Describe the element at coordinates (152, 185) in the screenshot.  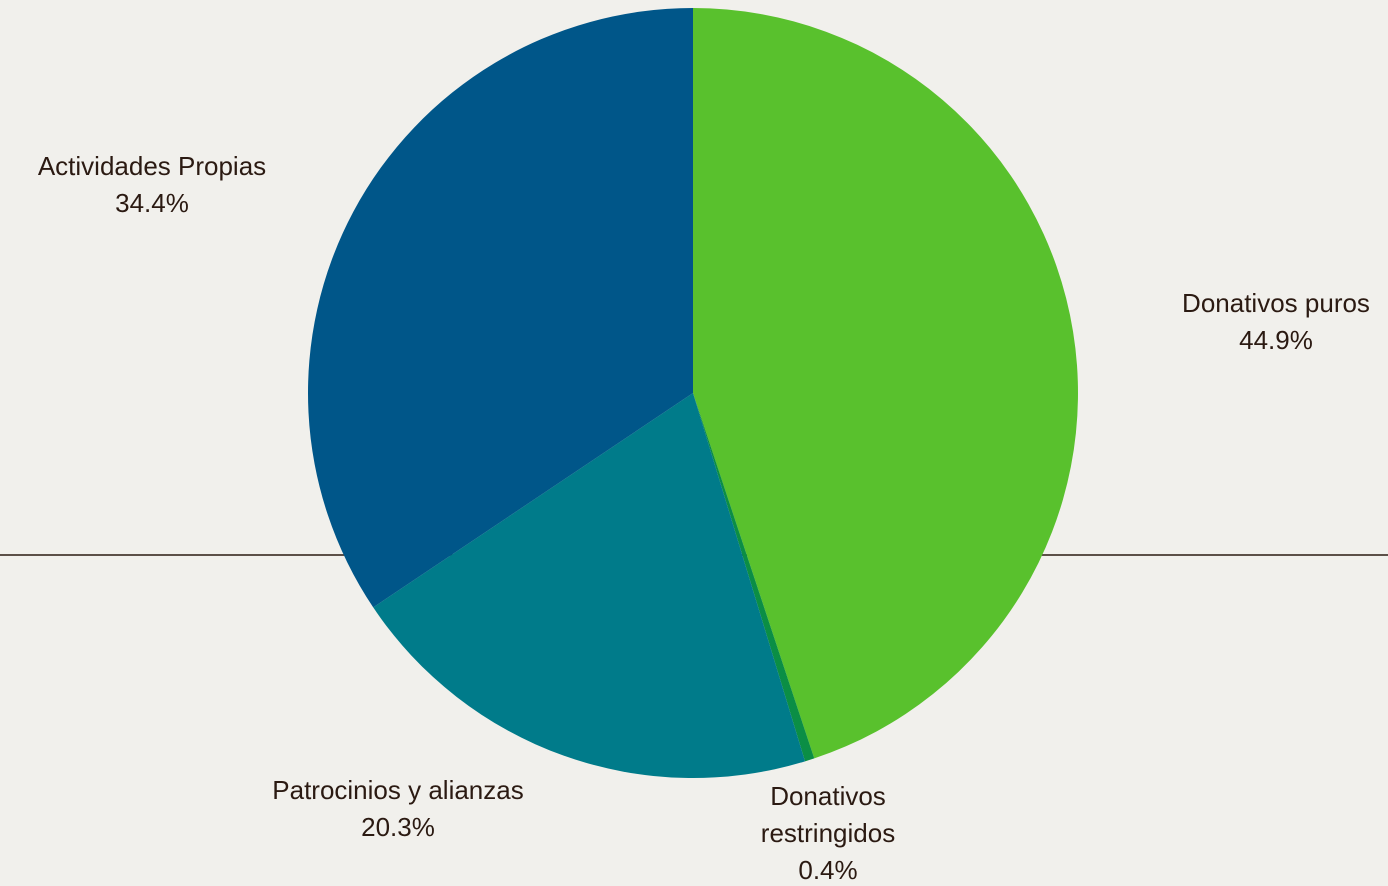
I see `slice-label: Actividades Propias 34.4%` at that location.